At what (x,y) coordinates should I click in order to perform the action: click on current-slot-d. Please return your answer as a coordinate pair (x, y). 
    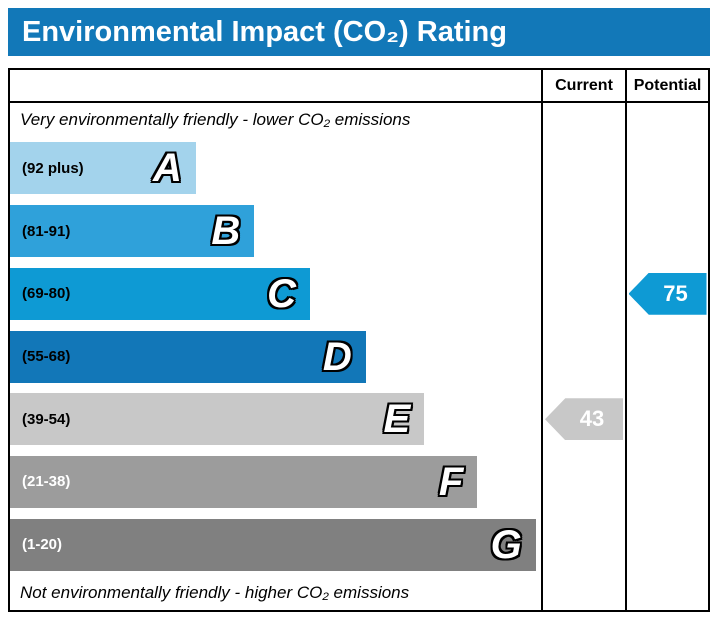
    Looking at the image, I should click on (584, 356).